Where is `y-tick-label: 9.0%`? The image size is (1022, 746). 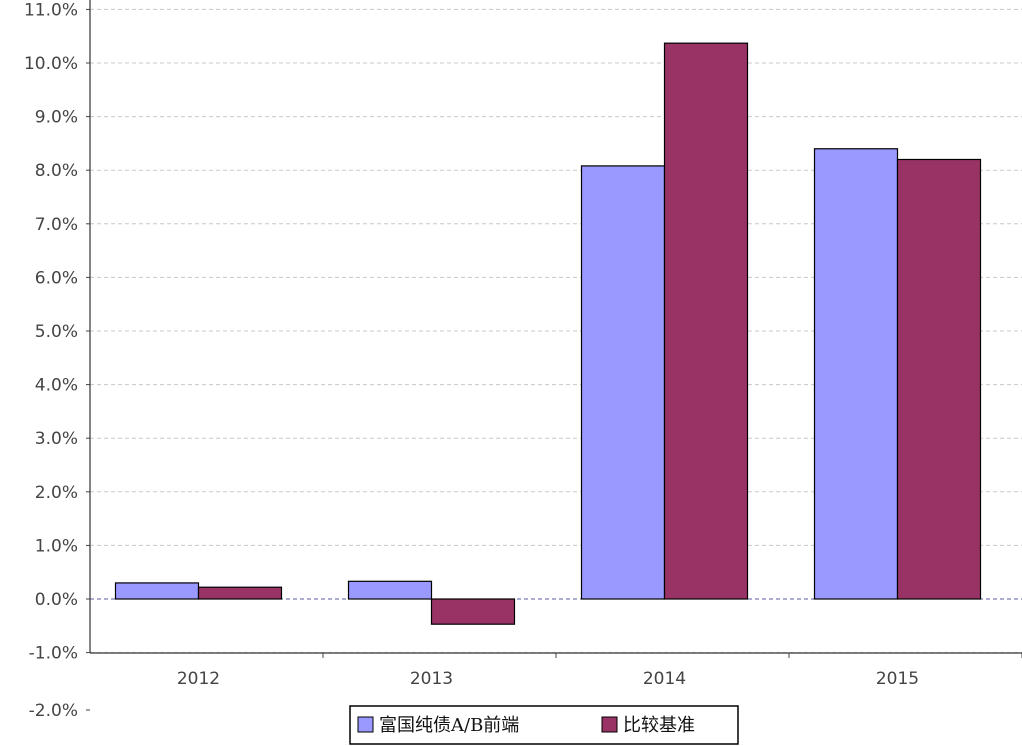 y-tick-label: 9.0% is located at coordinates (56, 118).